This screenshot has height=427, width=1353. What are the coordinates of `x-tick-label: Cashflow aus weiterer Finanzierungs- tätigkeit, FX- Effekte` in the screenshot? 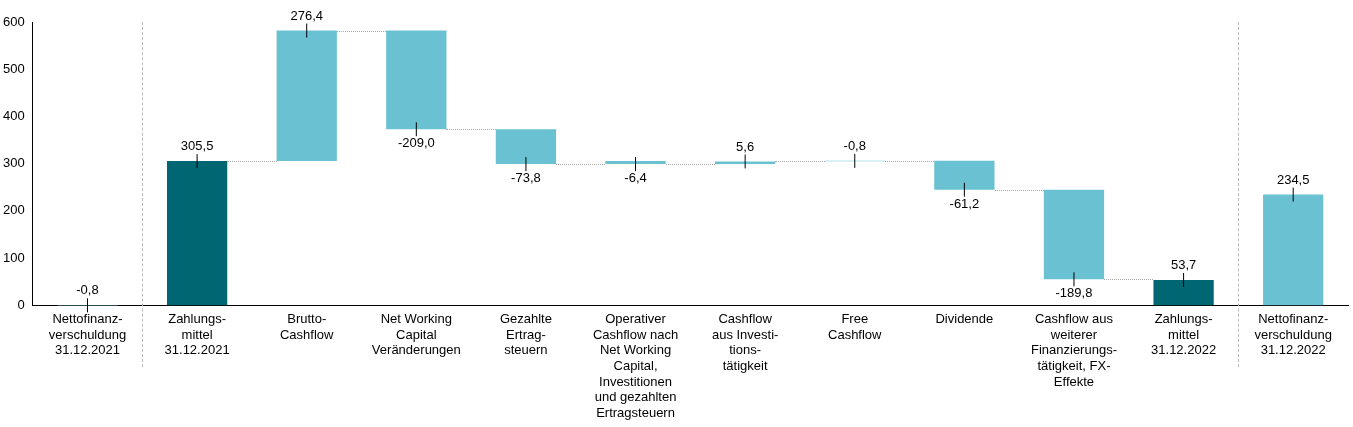 It's located at (1073, 350).